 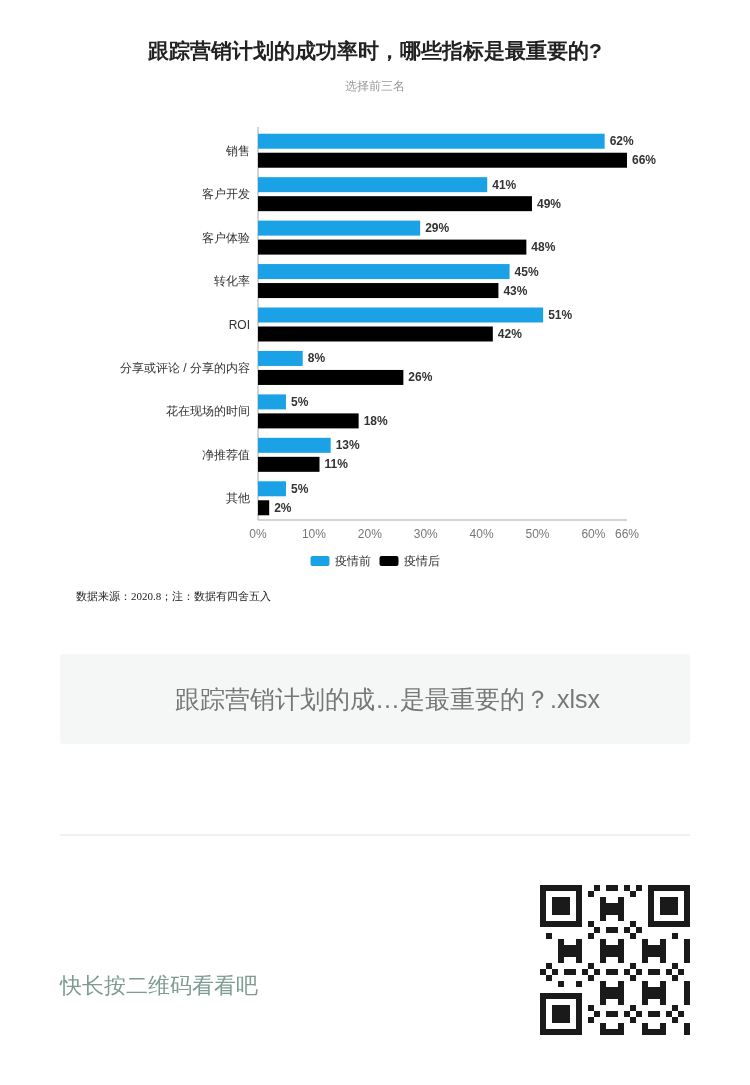 I want to click on y-tick-label: 花在现场的时间, so click(x=208, y=411).